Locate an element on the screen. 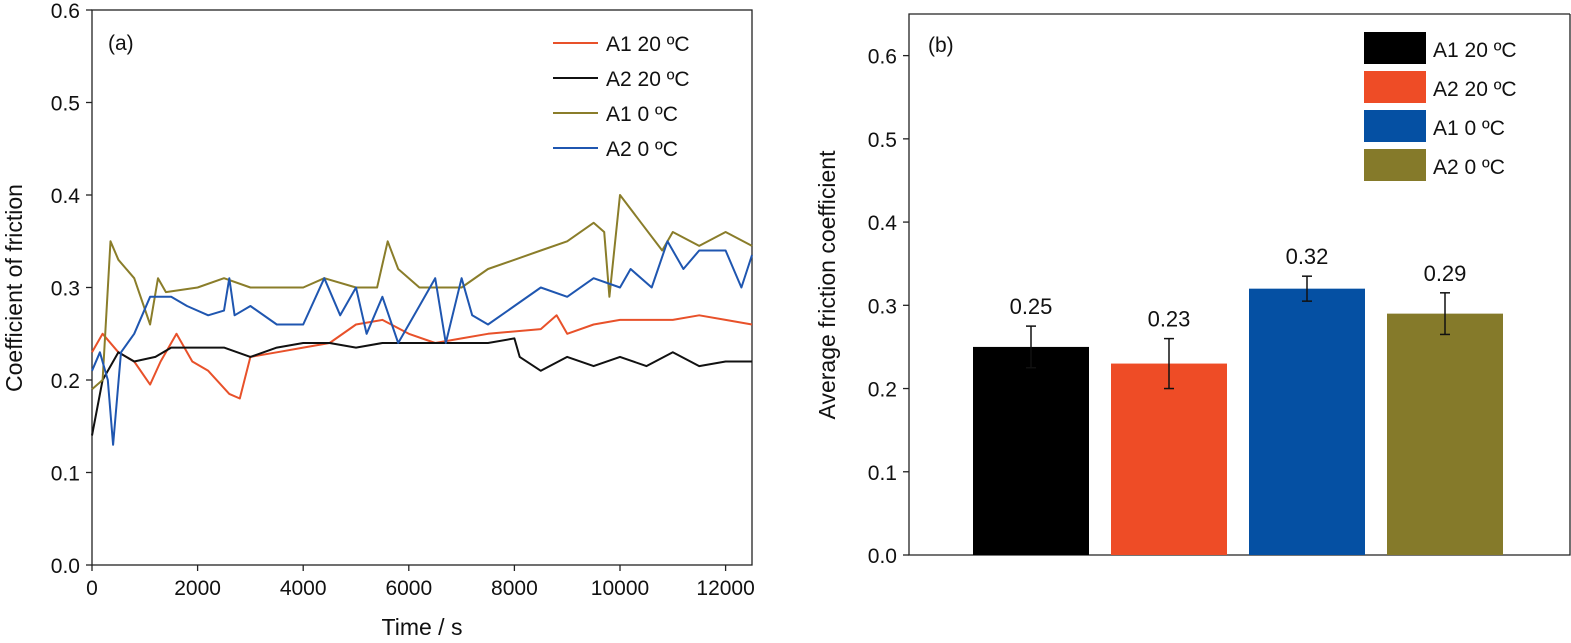 The image size is (1571, 643). legend-b: A1 20 ºC A2 20 ºC A1 0 ºC A2 0 ºC is located at coordinates (1440, 106).